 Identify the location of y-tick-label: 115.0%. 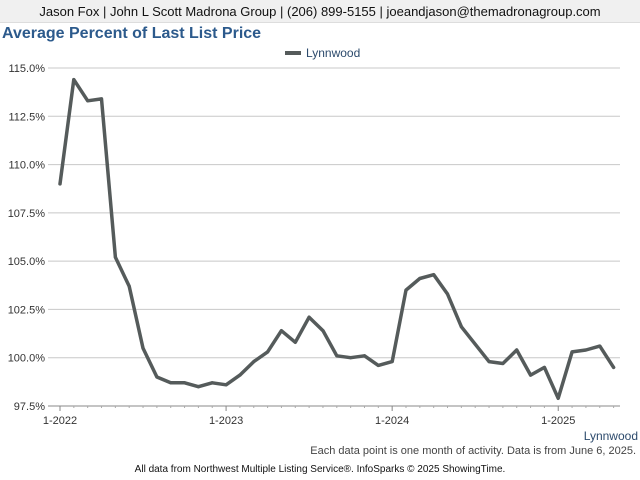
(27, 69).